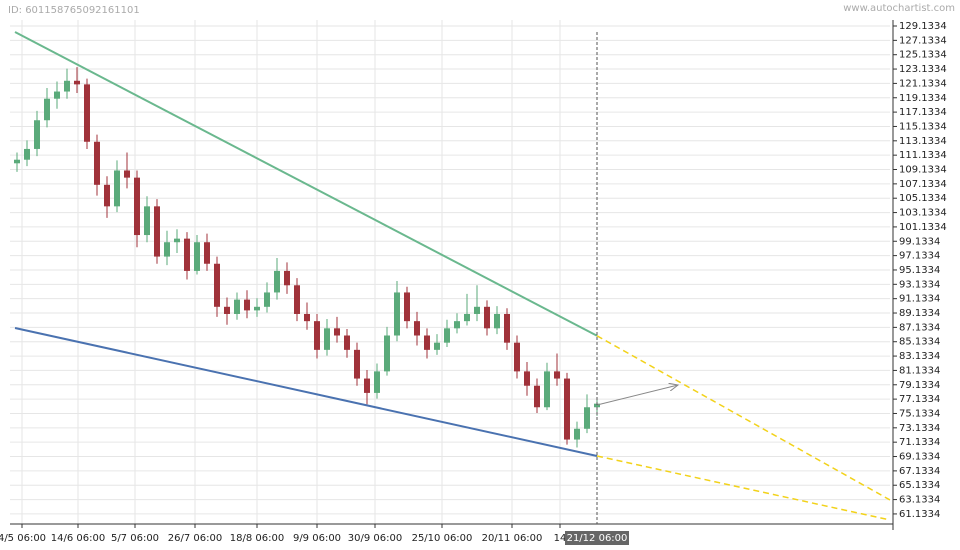 The height and width of the screenshot is (550, 960). What do you see at coordinates (923, 170) in the screenshot?
I see `y-tick-label: 109.1334` at bounding box center [923, 170].